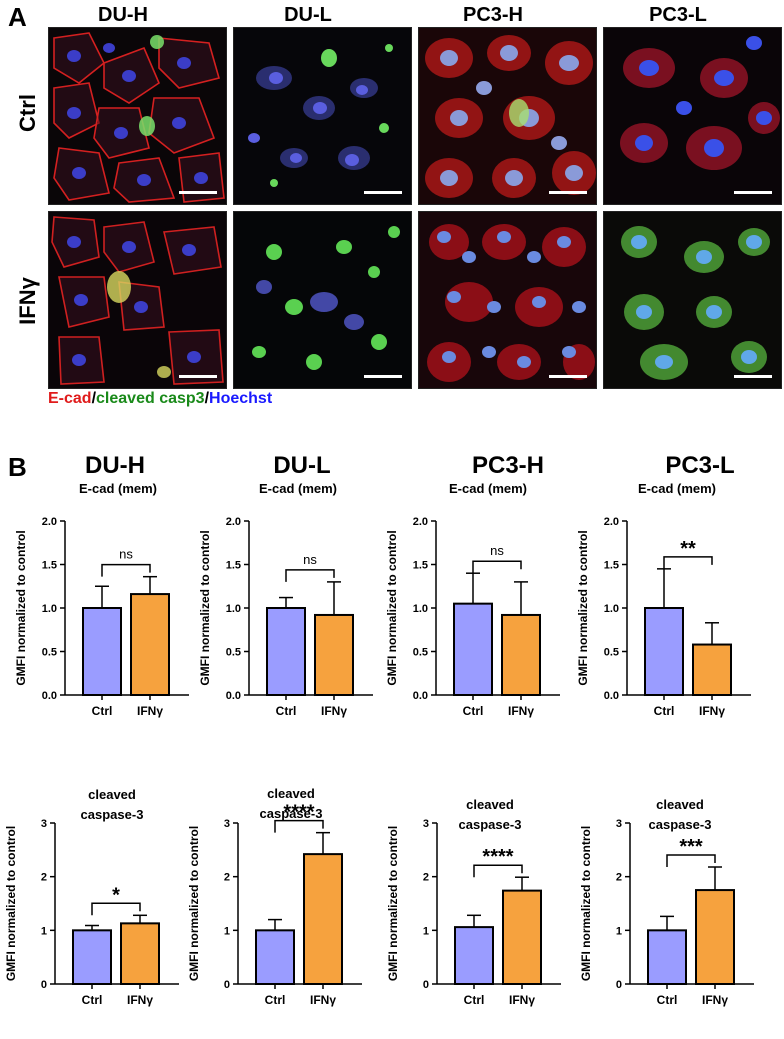 Image resolution: width=784 pixels, height=1039 pixels. Describe the element at coordinates (233, 566) in the screenshot. I see `y-tick-label-1-3: 1.5` at that location.